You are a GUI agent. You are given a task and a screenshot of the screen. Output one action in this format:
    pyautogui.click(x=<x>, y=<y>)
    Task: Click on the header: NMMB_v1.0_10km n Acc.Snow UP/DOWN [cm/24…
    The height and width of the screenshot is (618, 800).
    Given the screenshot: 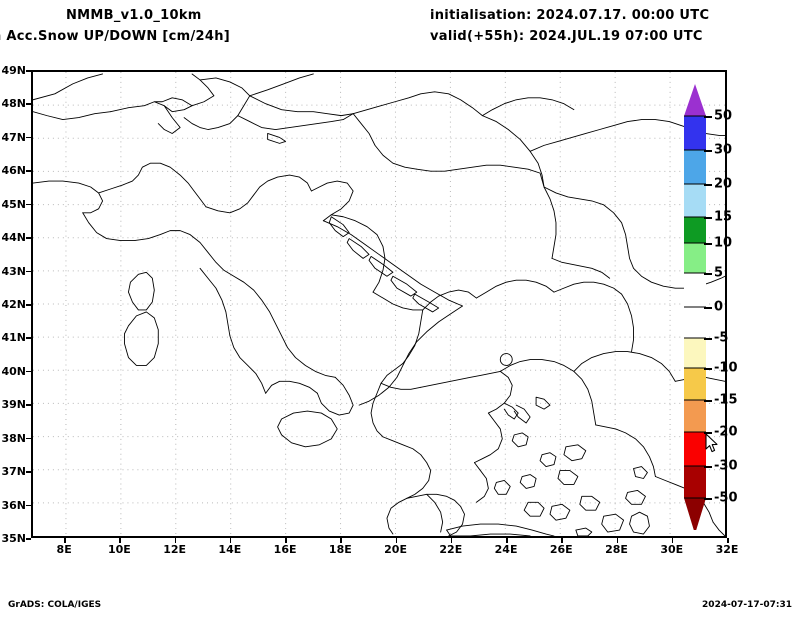 What is the action you would take?
    pyautogui.click(x=400, y=28)
    